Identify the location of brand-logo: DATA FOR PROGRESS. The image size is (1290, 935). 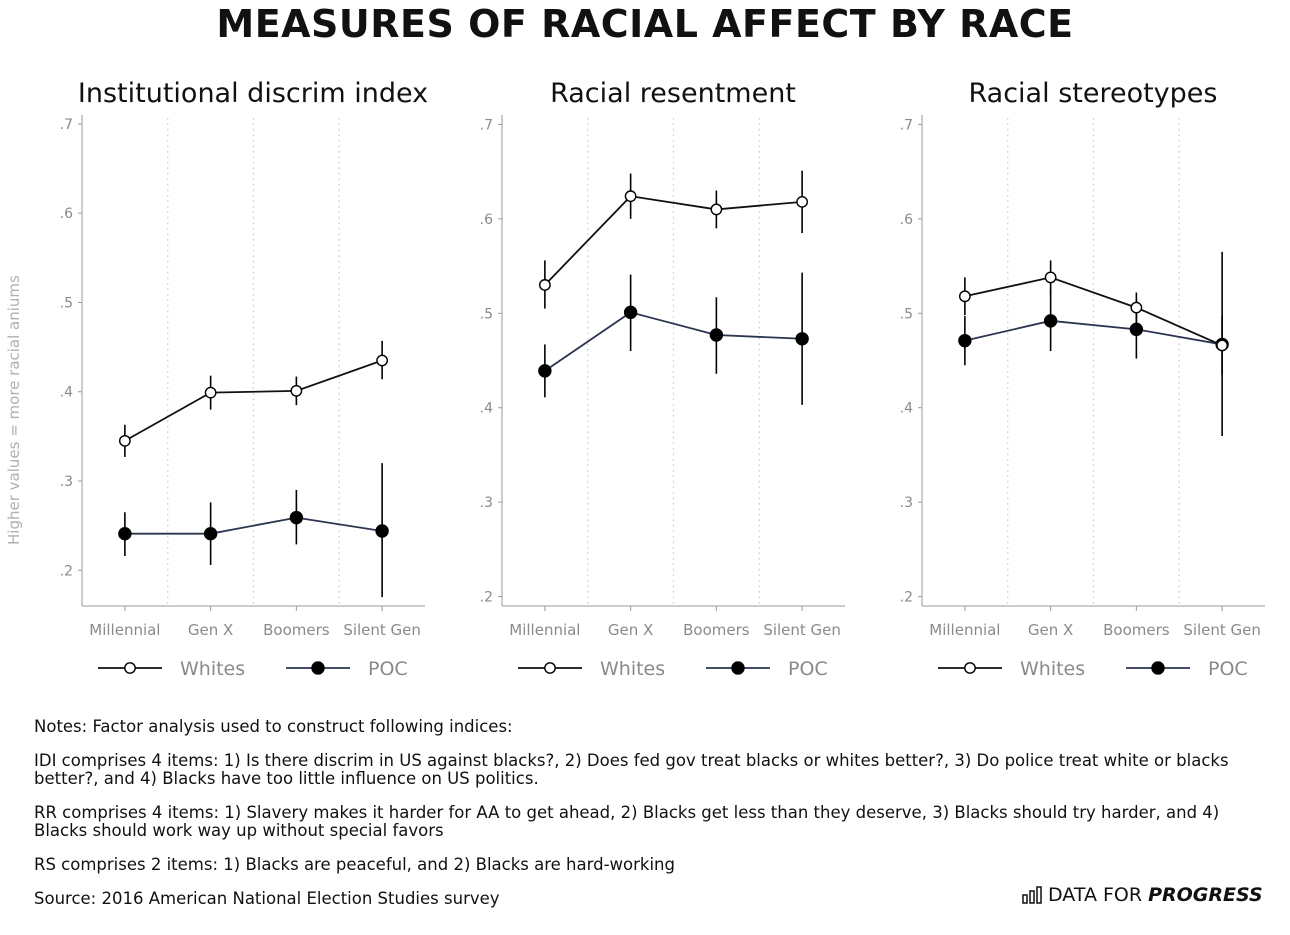
(1142, 895).